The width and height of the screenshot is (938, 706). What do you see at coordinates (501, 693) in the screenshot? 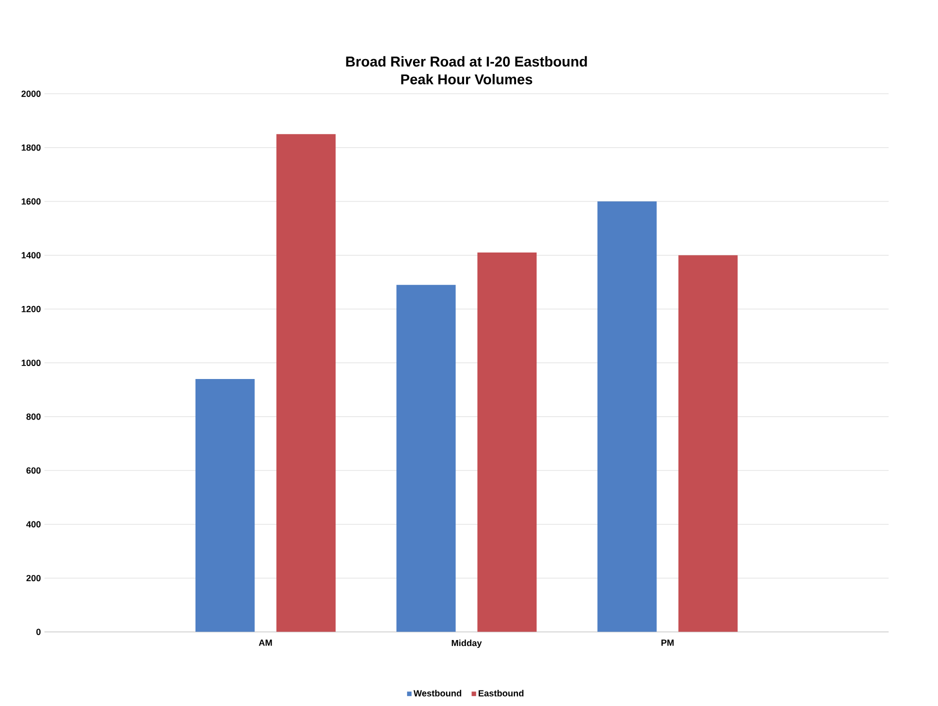
I see `legend-label: Eastbound` at bounding box center [501, 693].